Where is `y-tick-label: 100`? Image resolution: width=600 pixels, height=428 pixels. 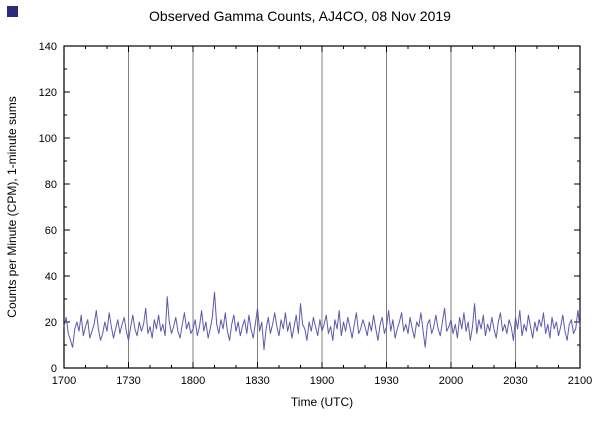 y-tick-label: 100 is located at coordinates (48, 139).